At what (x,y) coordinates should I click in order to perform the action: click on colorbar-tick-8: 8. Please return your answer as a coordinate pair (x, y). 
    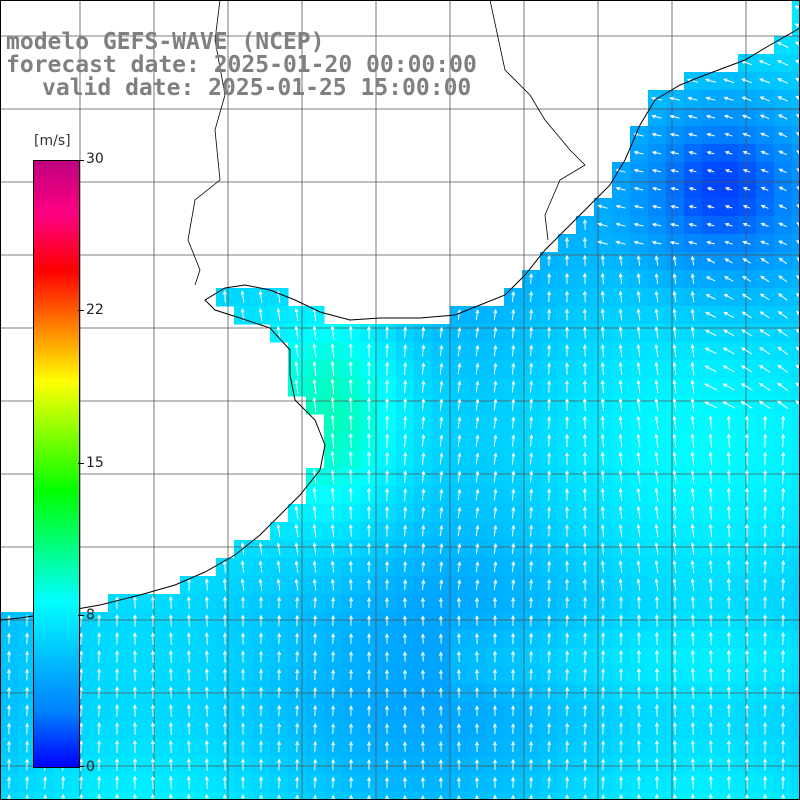
    Looking at the image, I should click on (90, 615).